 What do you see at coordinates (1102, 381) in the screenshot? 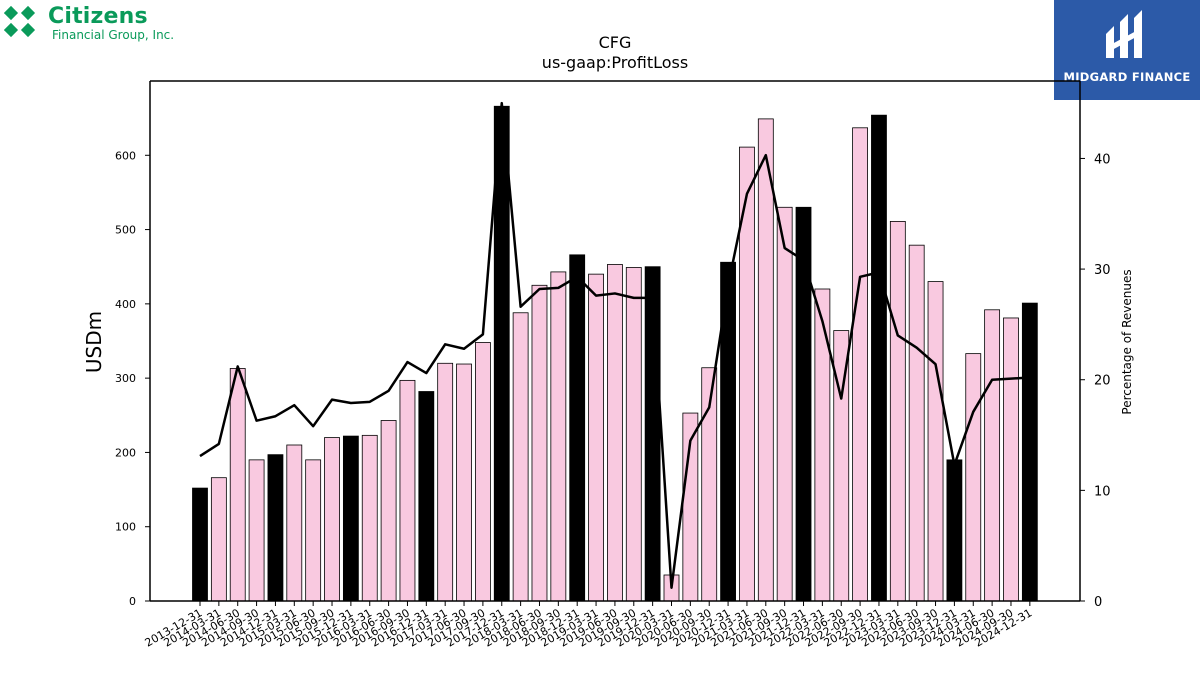
I see `y2-tick-label: 20` at bounding box center [1102, 381].